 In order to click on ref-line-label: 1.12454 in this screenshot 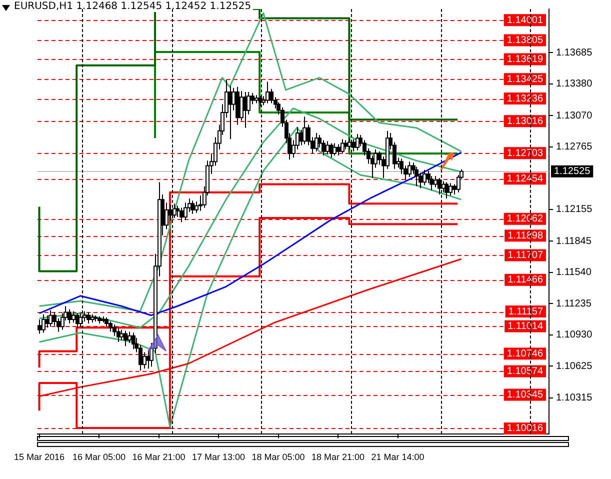, I will do `click(525, 178)`.